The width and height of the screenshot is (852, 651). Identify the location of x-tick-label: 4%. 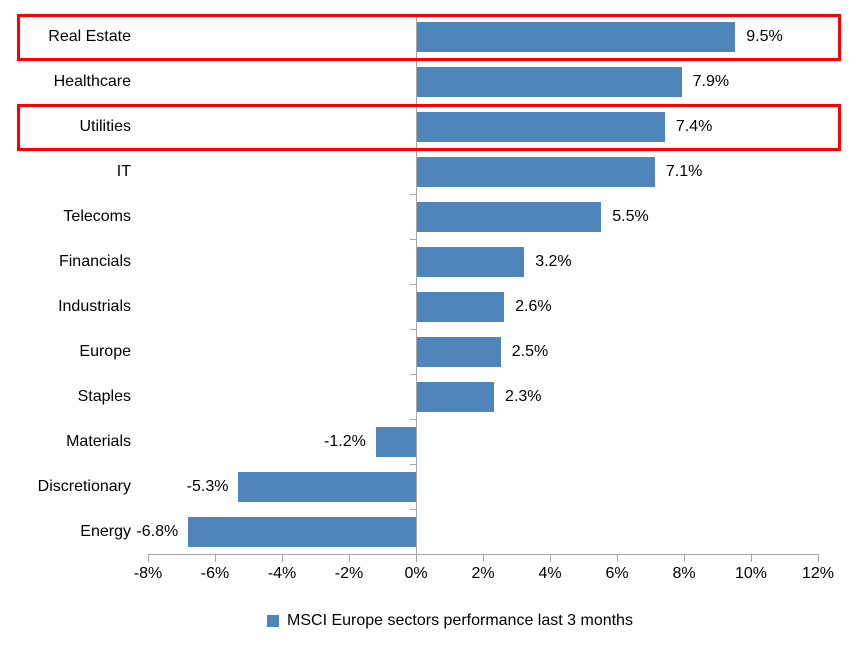
(550, 573).